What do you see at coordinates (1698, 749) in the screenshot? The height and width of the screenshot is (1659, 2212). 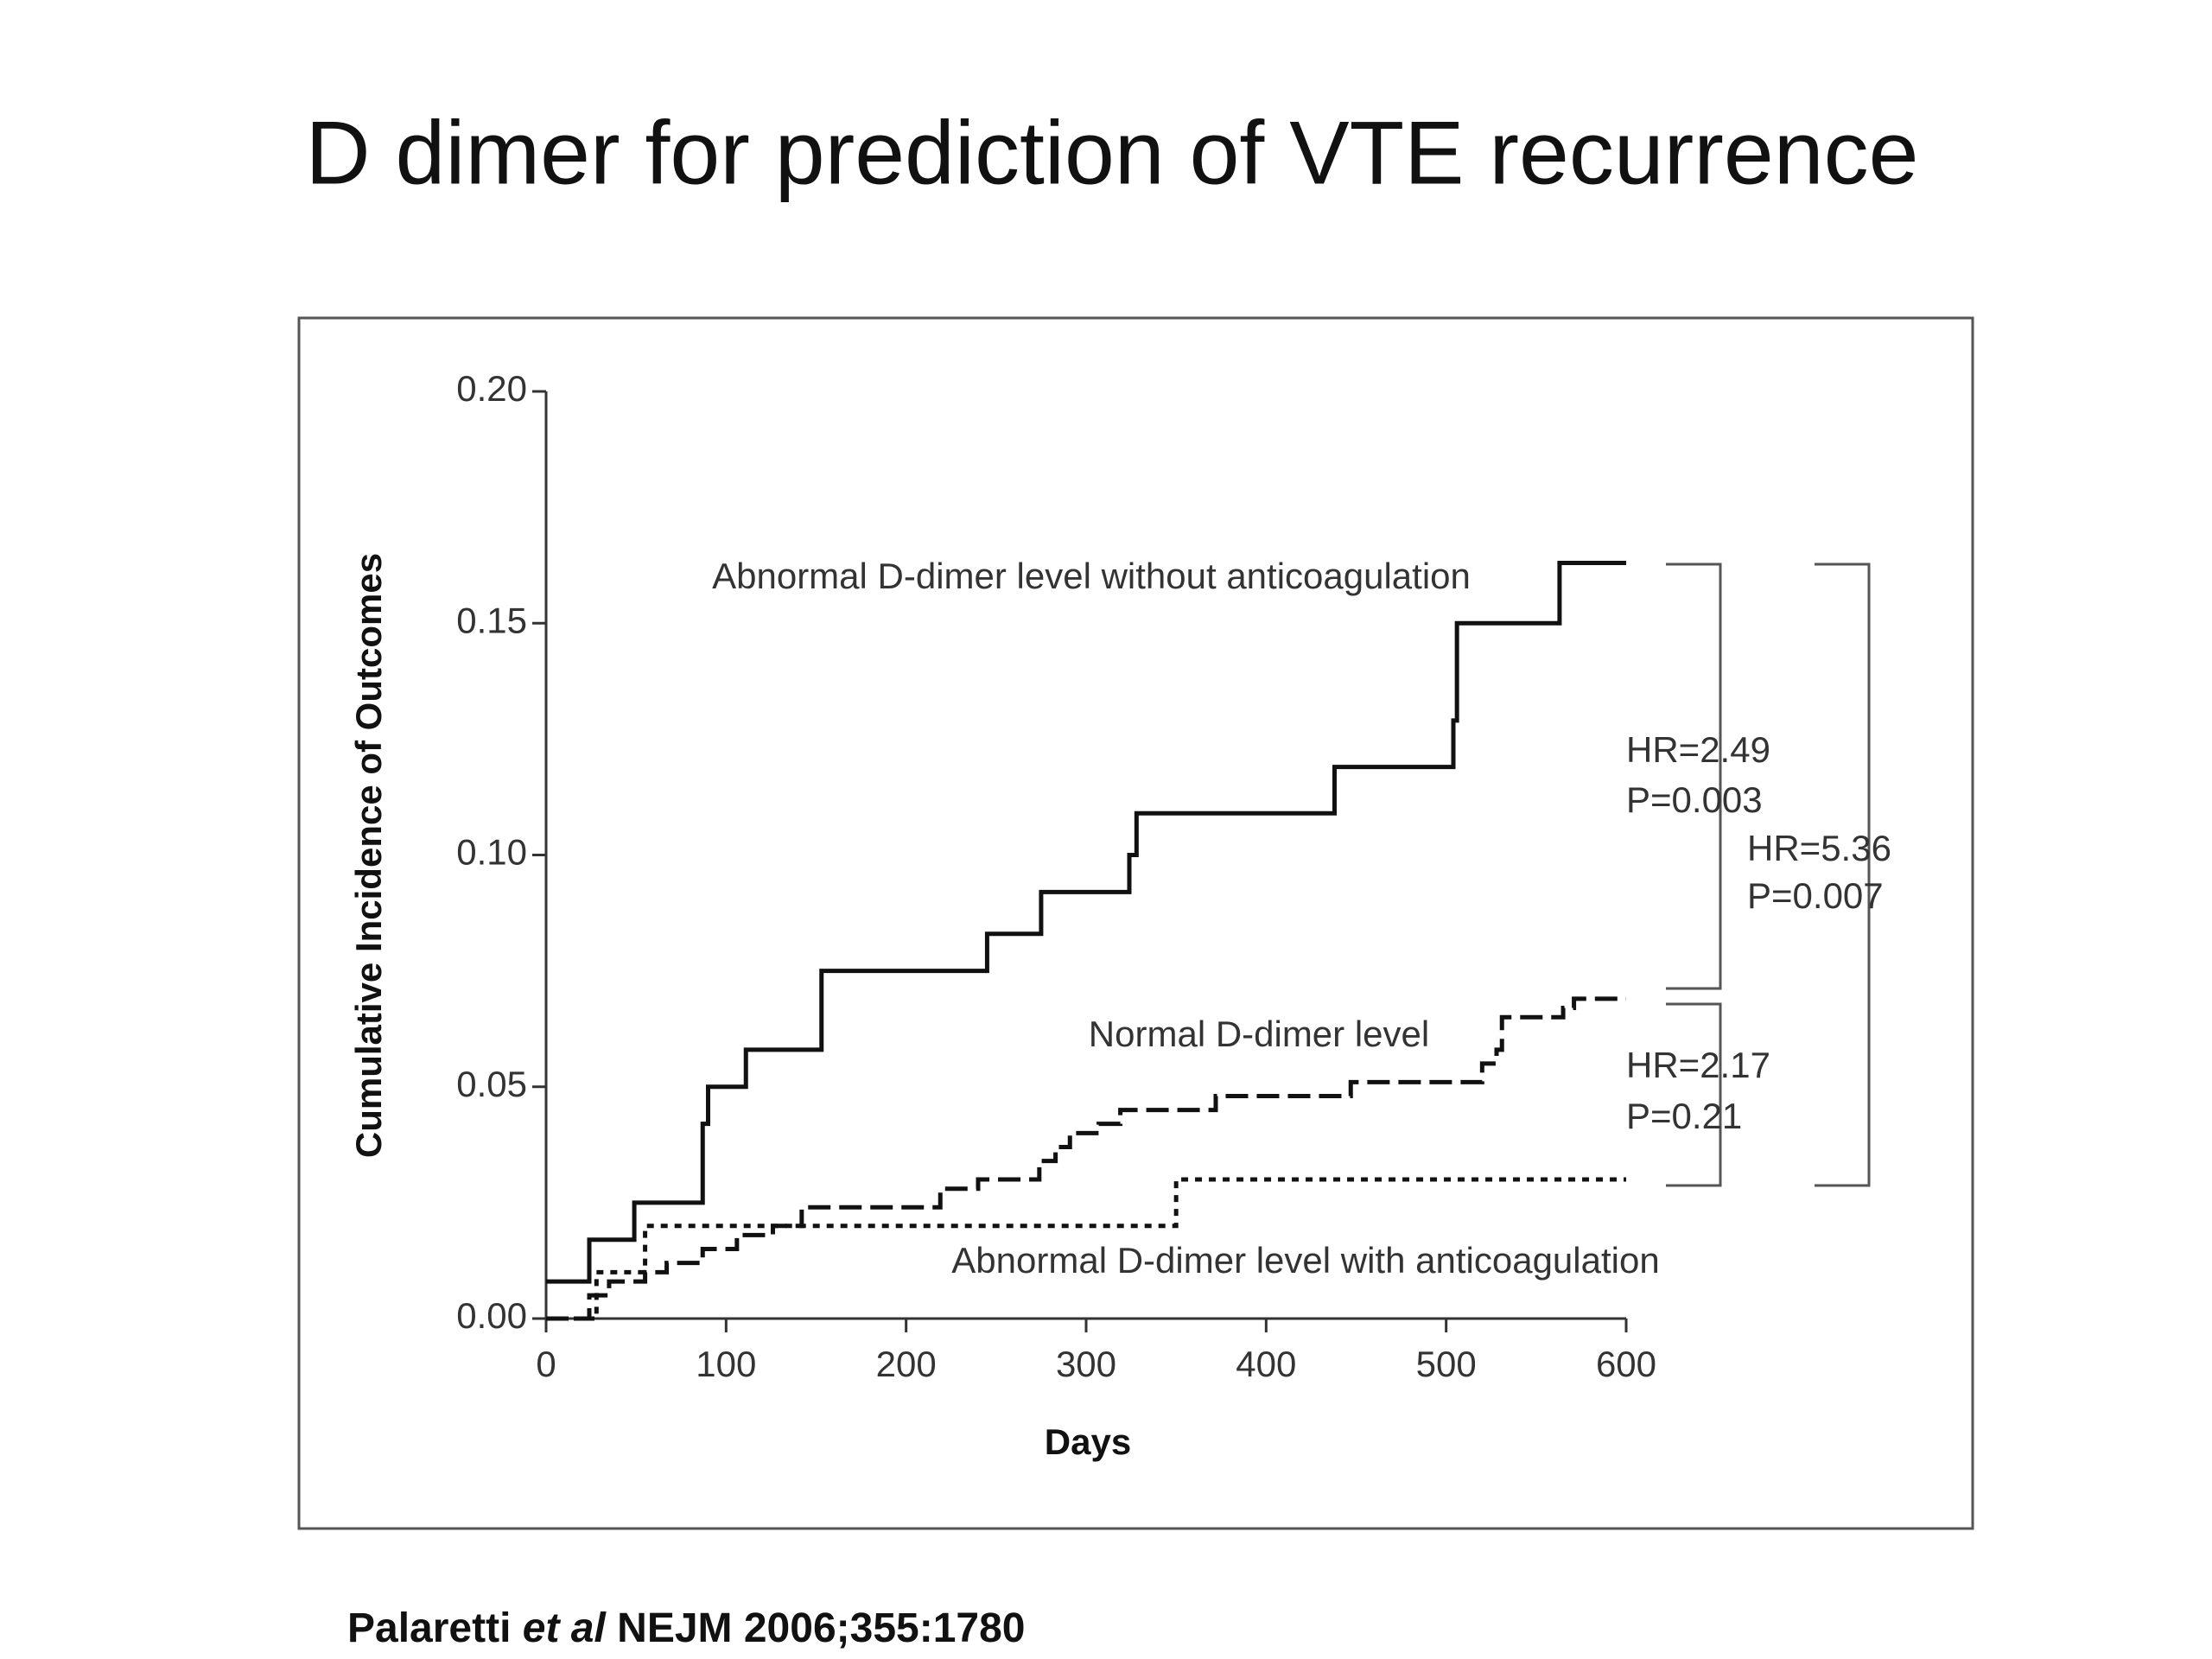 I see `annotation: HR=2.49` at bounding box center [1698, 749].